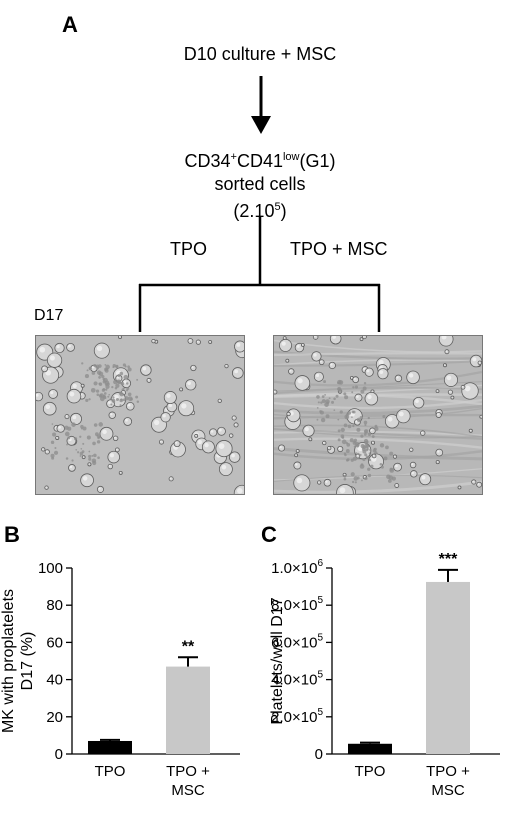 Image resolution: width=520 pixels, height=819 pixels. I want to click on y-axis-label: Platelets/well D17, so click(277, 660).